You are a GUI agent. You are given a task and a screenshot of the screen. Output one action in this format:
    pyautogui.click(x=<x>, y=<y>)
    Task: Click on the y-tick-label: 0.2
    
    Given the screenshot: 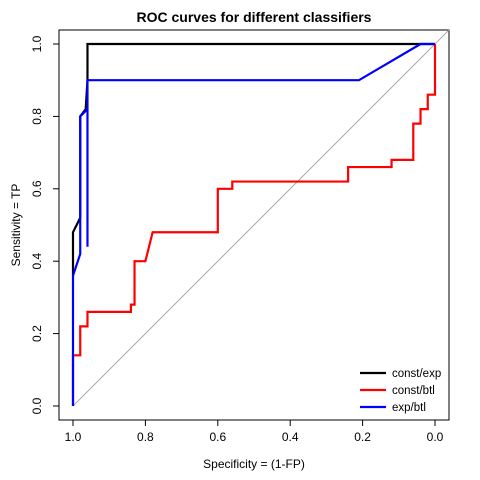 What is the action you would take?
    pyautogui.click(x=37, y=333)
    